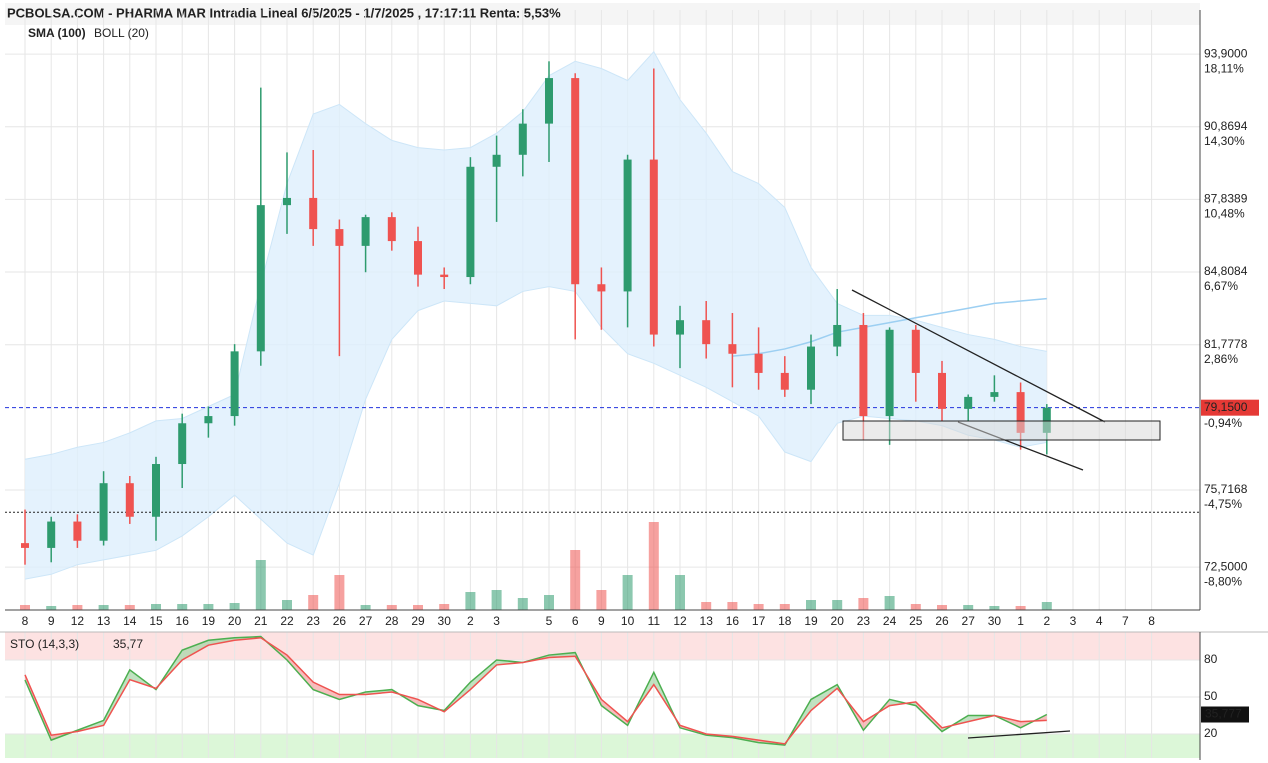  What do you see at coordinates (628, 621) in the screenshot?
I see `x-tick-label: 10` at bounding box center [628, 621].